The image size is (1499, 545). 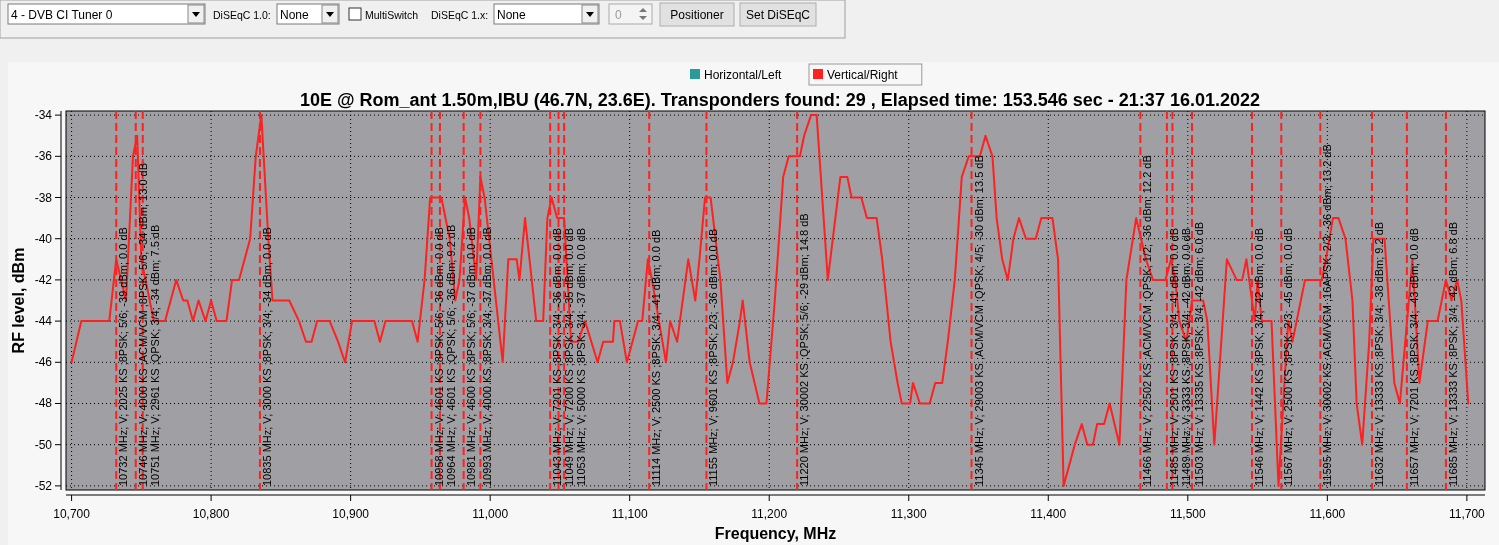 What do you see at coordinates (43, 321) in the screenshot?
I see `y-tick-label: -44` at bounding box center [43, 321].